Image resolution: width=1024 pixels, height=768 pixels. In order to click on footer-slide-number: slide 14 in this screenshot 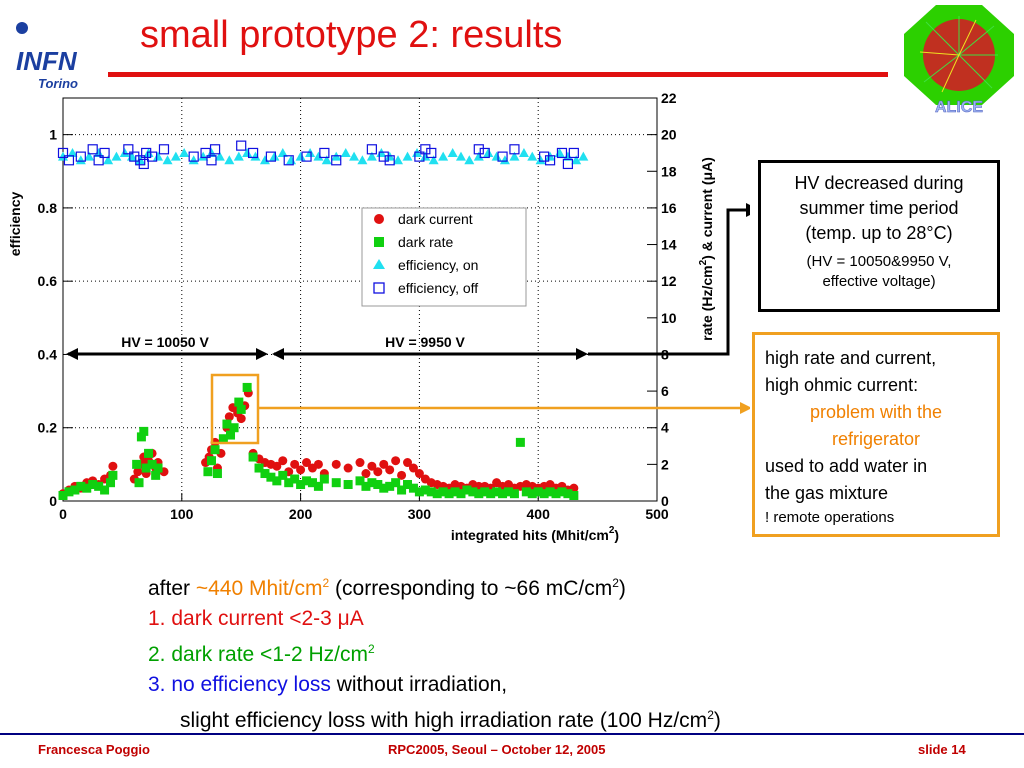, I will do `click(942, 749)`.